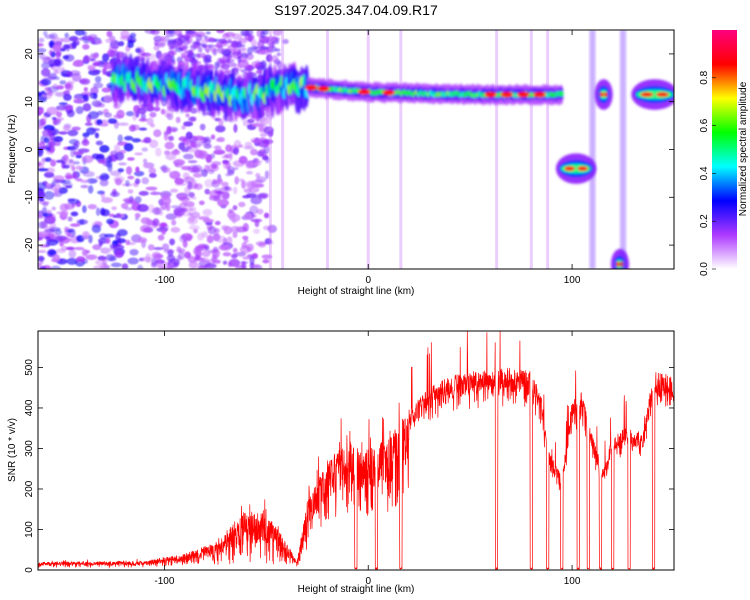 This screenshot has width=750, height=600. I want to click on snr-x-axis-label: Height of straight line (km), so click(356, 589).